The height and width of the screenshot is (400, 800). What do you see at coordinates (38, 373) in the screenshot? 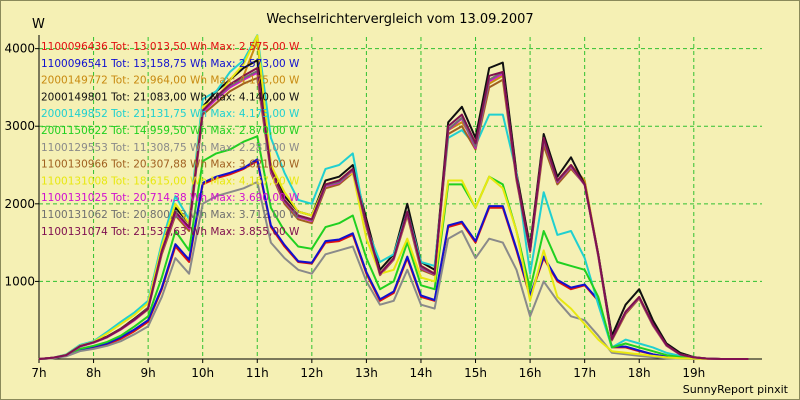
I see `x-tick-label: 7h` at bounding box center [38, 373].